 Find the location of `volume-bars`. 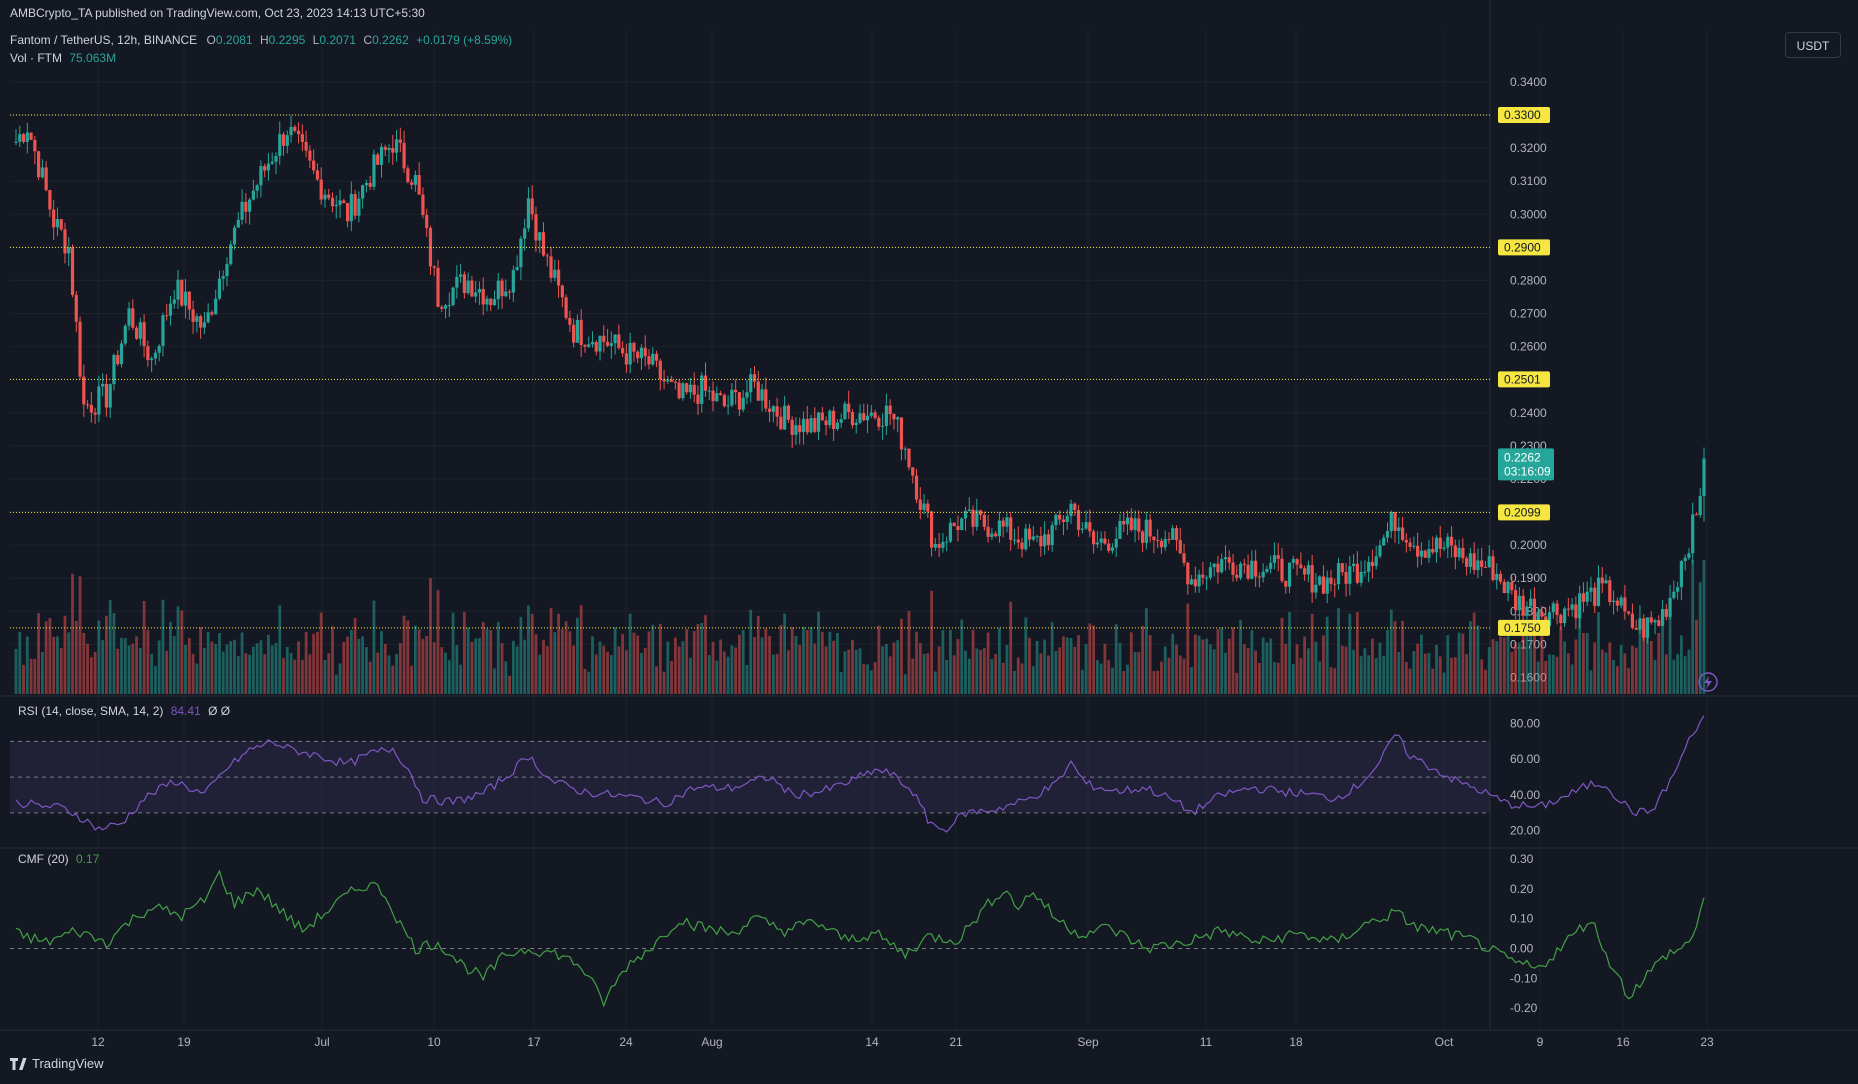

volume-bars is located at coordinates (860, 627).